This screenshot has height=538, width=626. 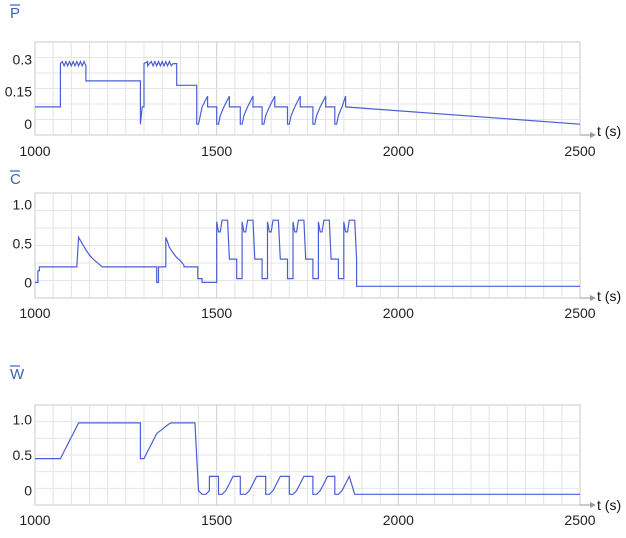 I want to click on chart-title: C, so click(x=15, y=179).